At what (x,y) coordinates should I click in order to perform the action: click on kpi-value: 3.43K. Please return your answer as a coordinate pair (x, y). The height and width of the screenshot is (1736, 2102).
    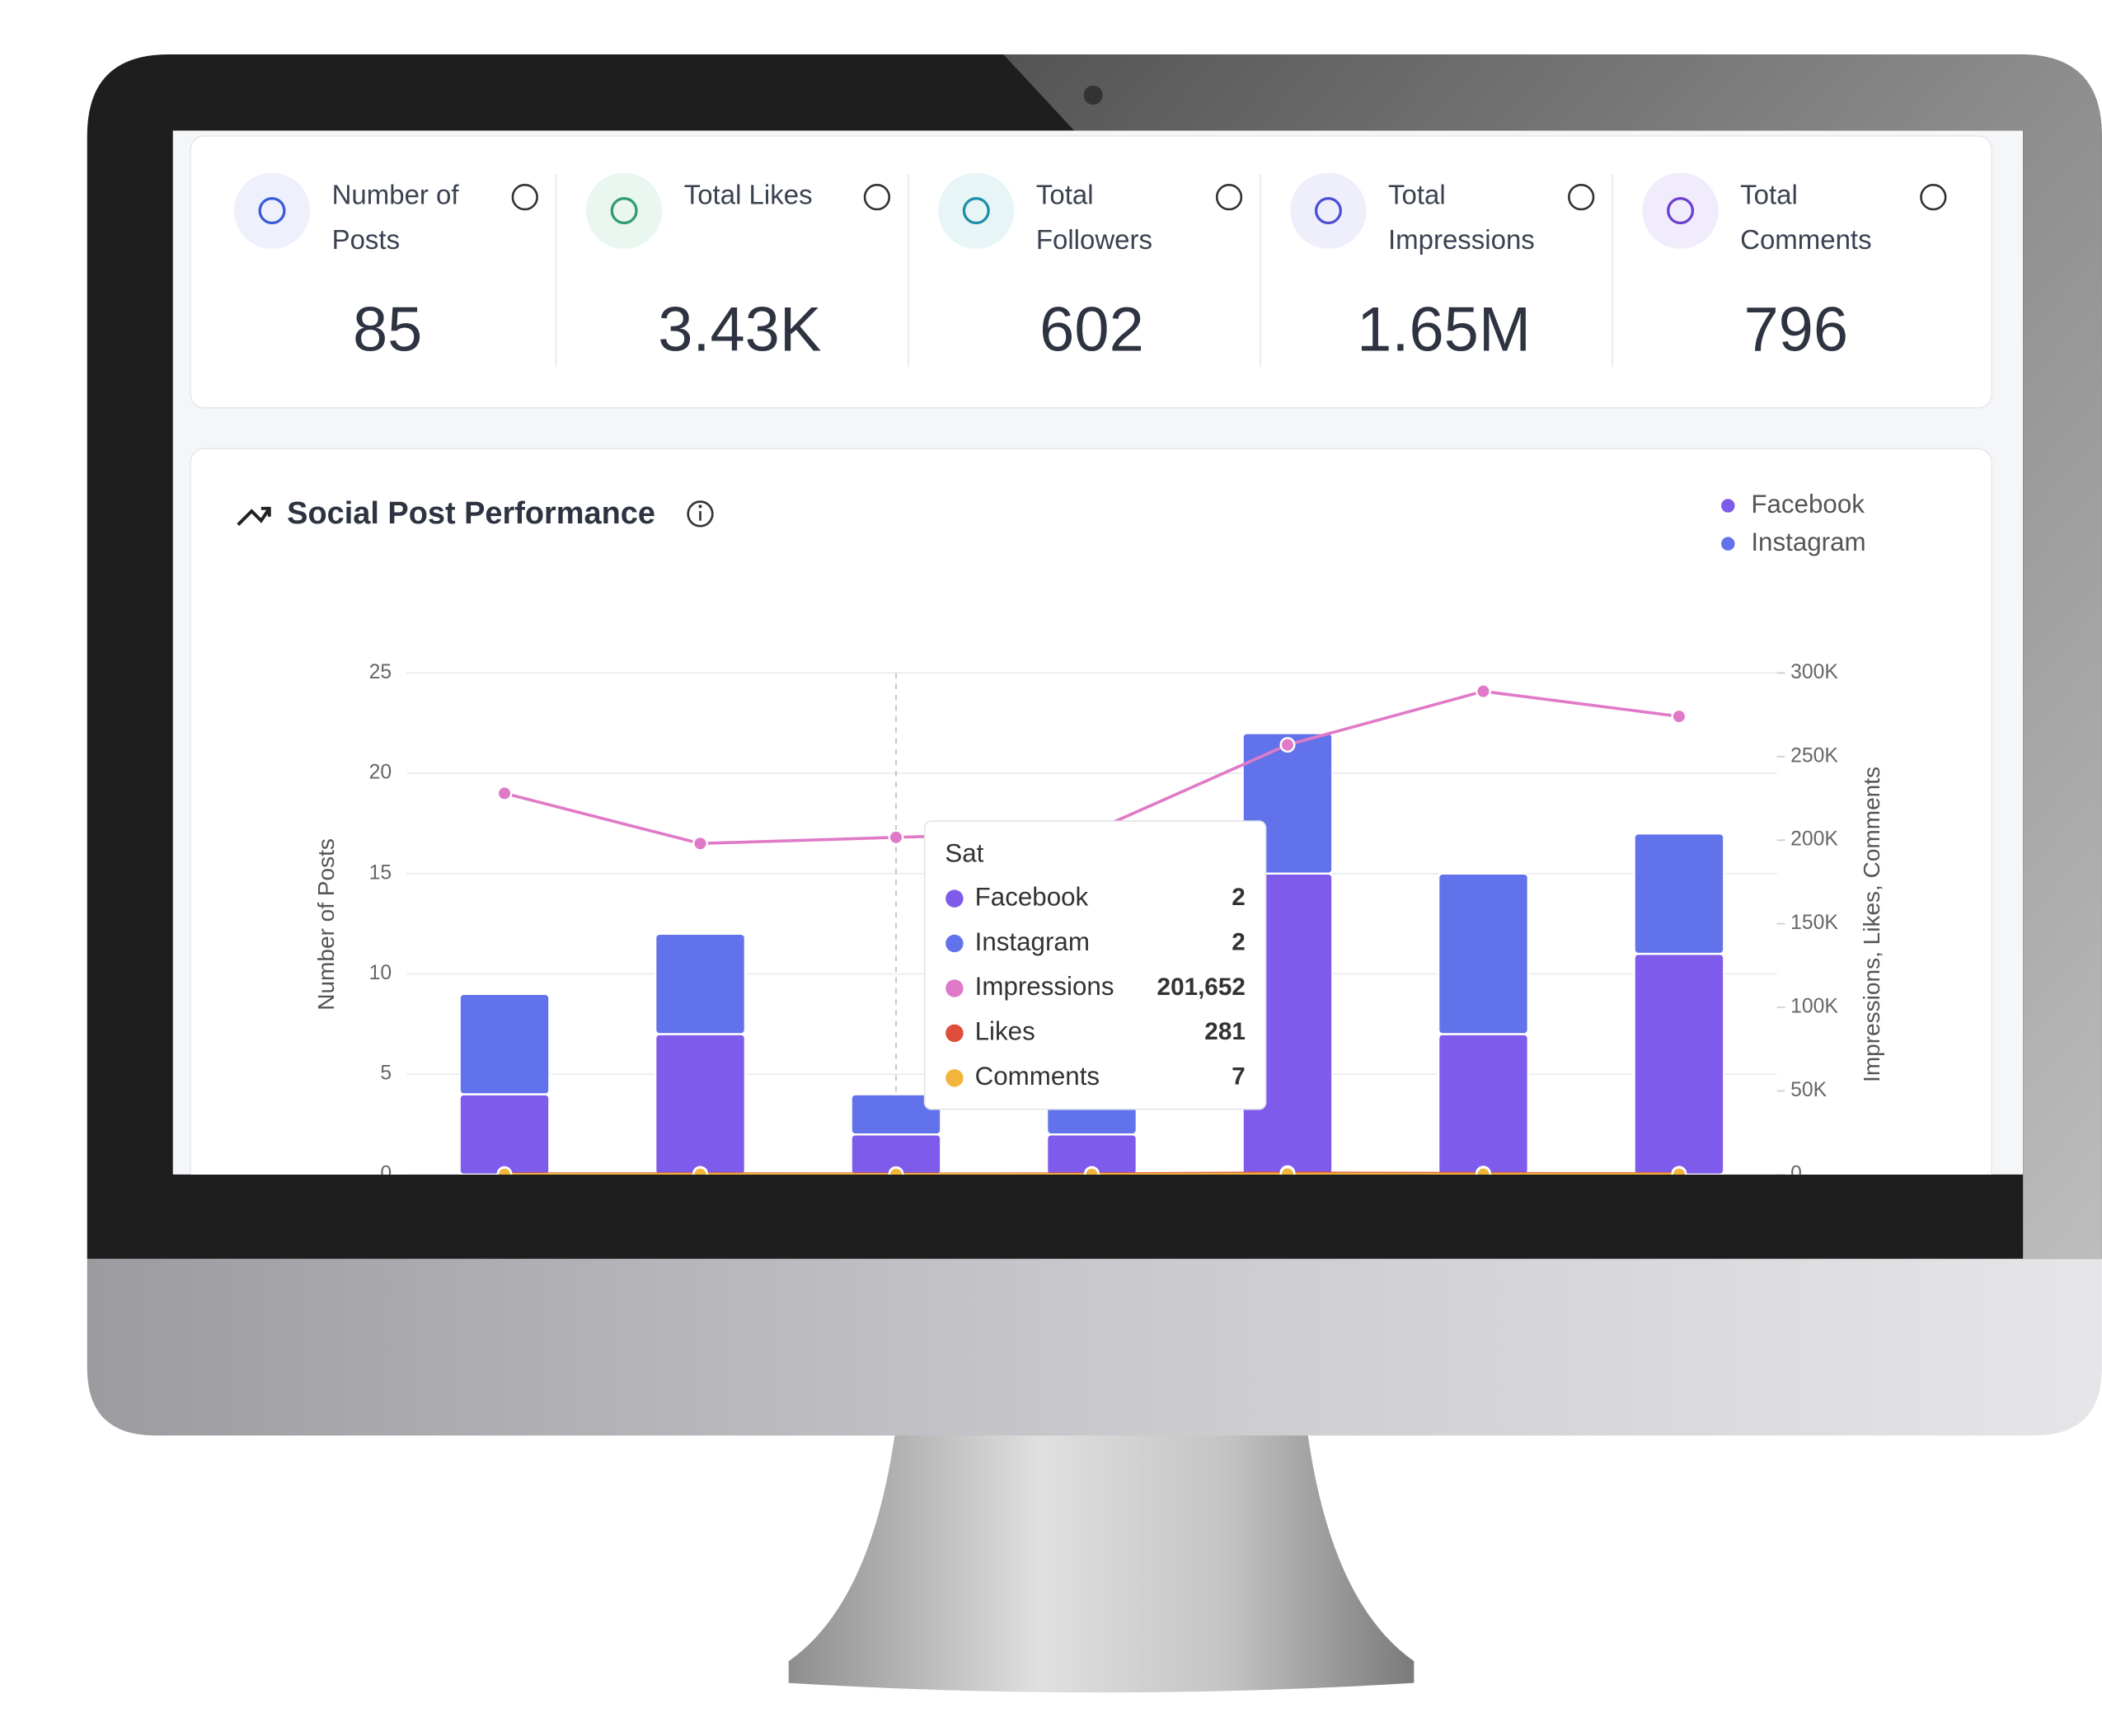
    Looking at the image, I should click on (740, 330).